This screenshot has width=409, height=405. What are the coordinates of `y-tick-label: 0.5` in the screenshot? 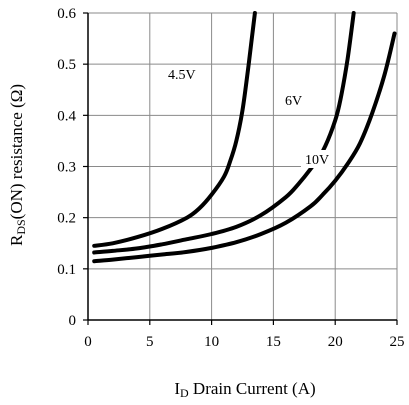 It's located at (66, 65).